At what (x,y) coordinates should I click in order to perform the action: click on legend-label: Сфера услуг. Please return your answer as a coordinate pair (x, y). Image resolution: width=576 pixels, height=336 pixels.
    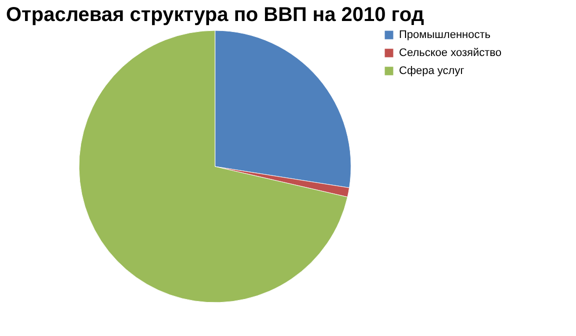
    Looking at the image, I should click on (431, 71).